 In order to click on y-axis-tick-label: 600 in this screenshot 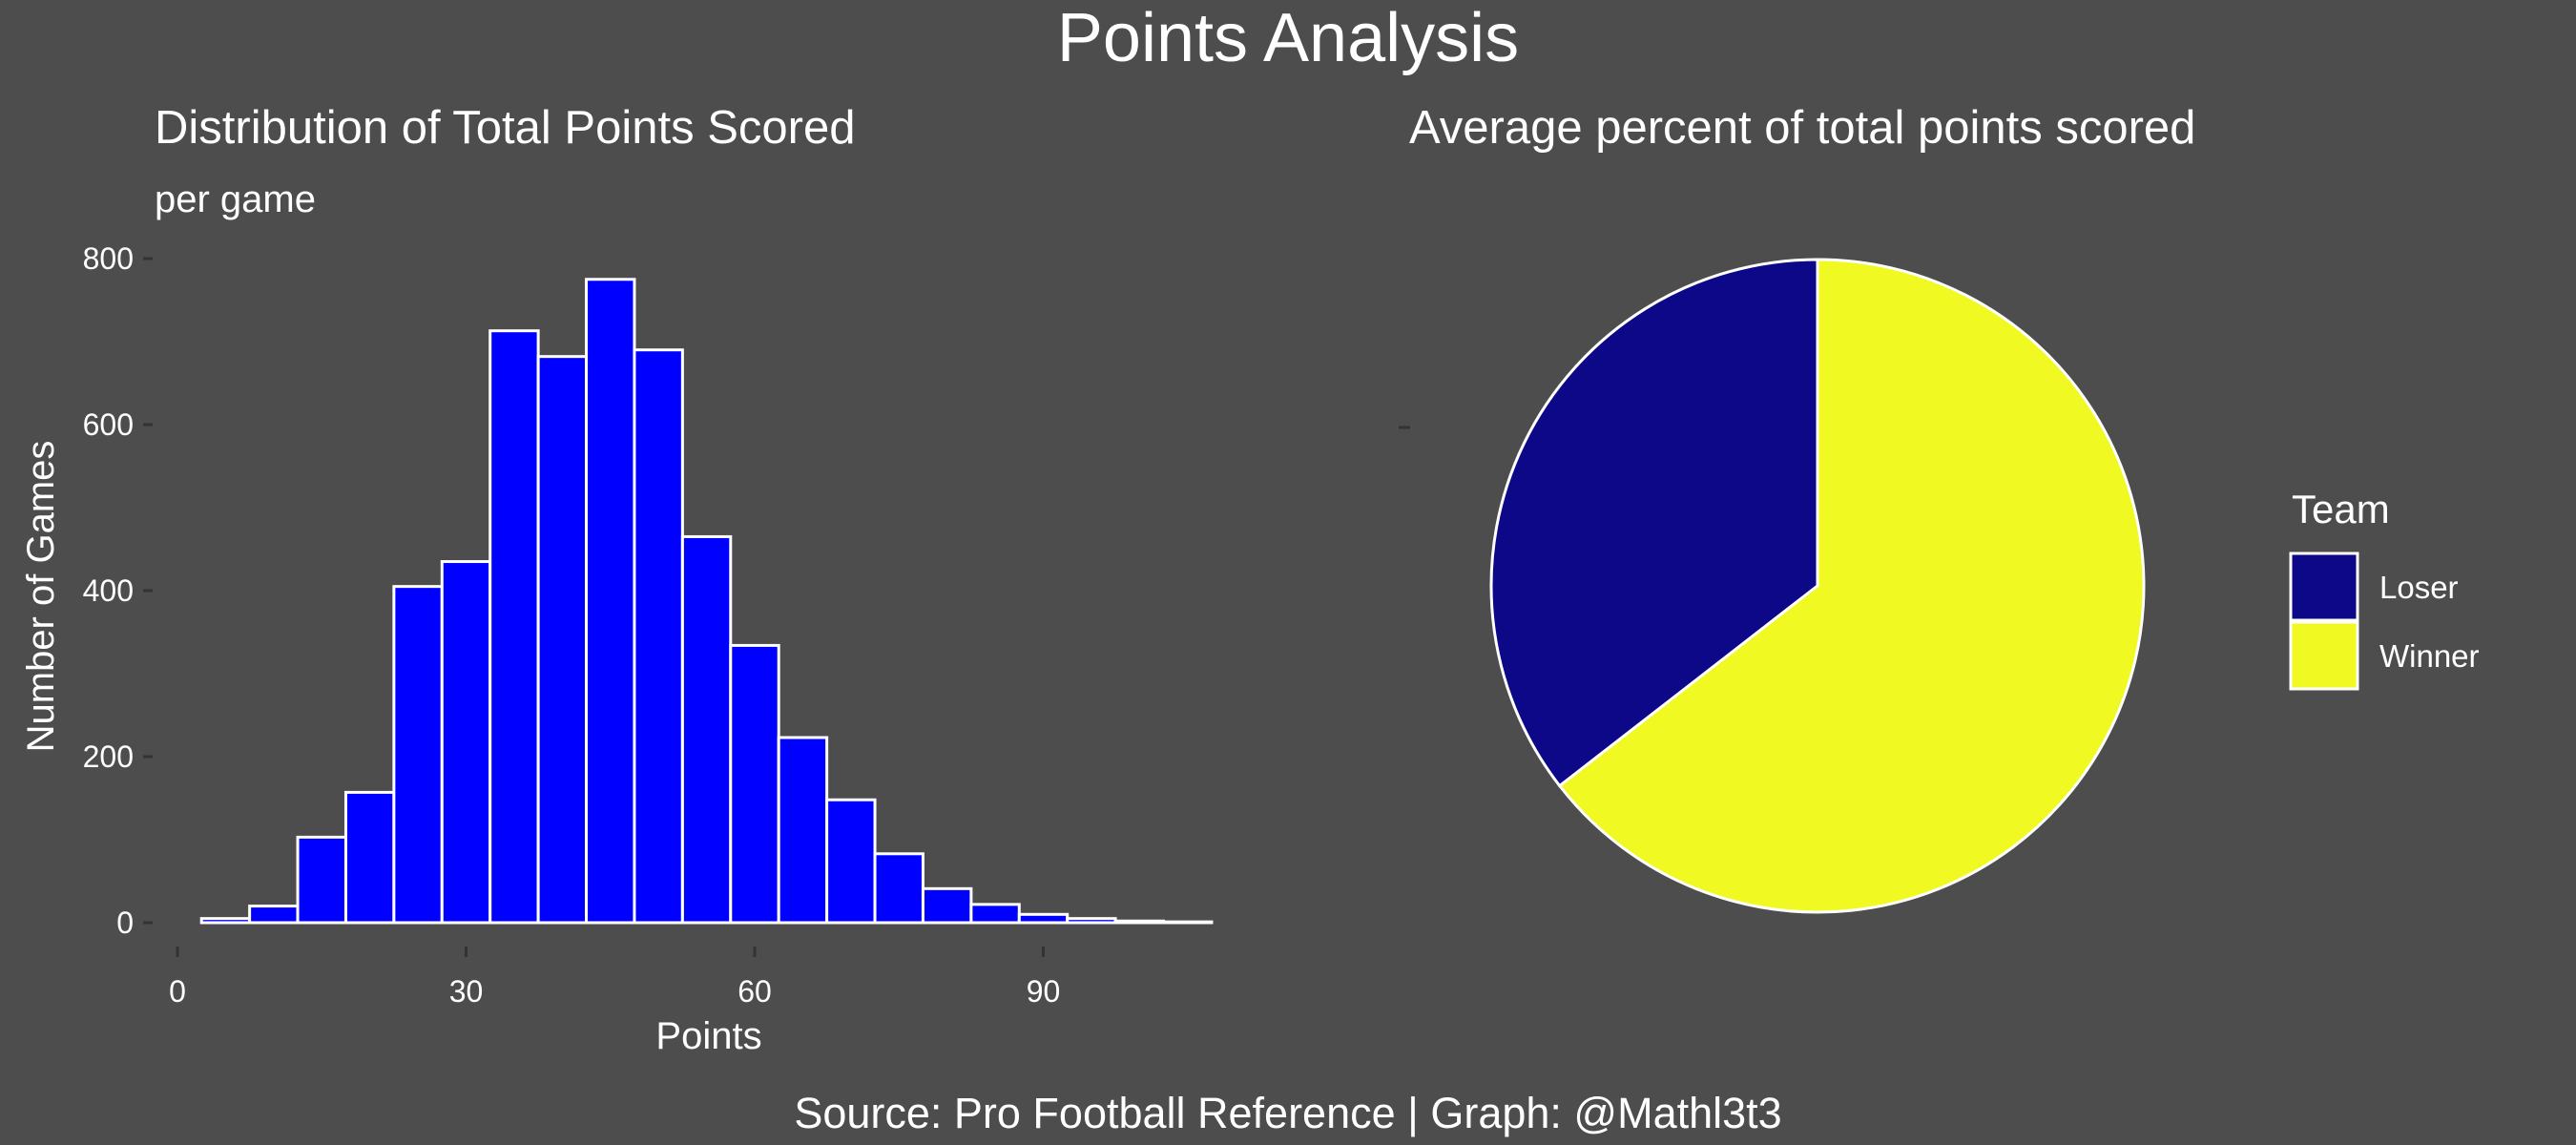, I will do `click(108, 424)`.